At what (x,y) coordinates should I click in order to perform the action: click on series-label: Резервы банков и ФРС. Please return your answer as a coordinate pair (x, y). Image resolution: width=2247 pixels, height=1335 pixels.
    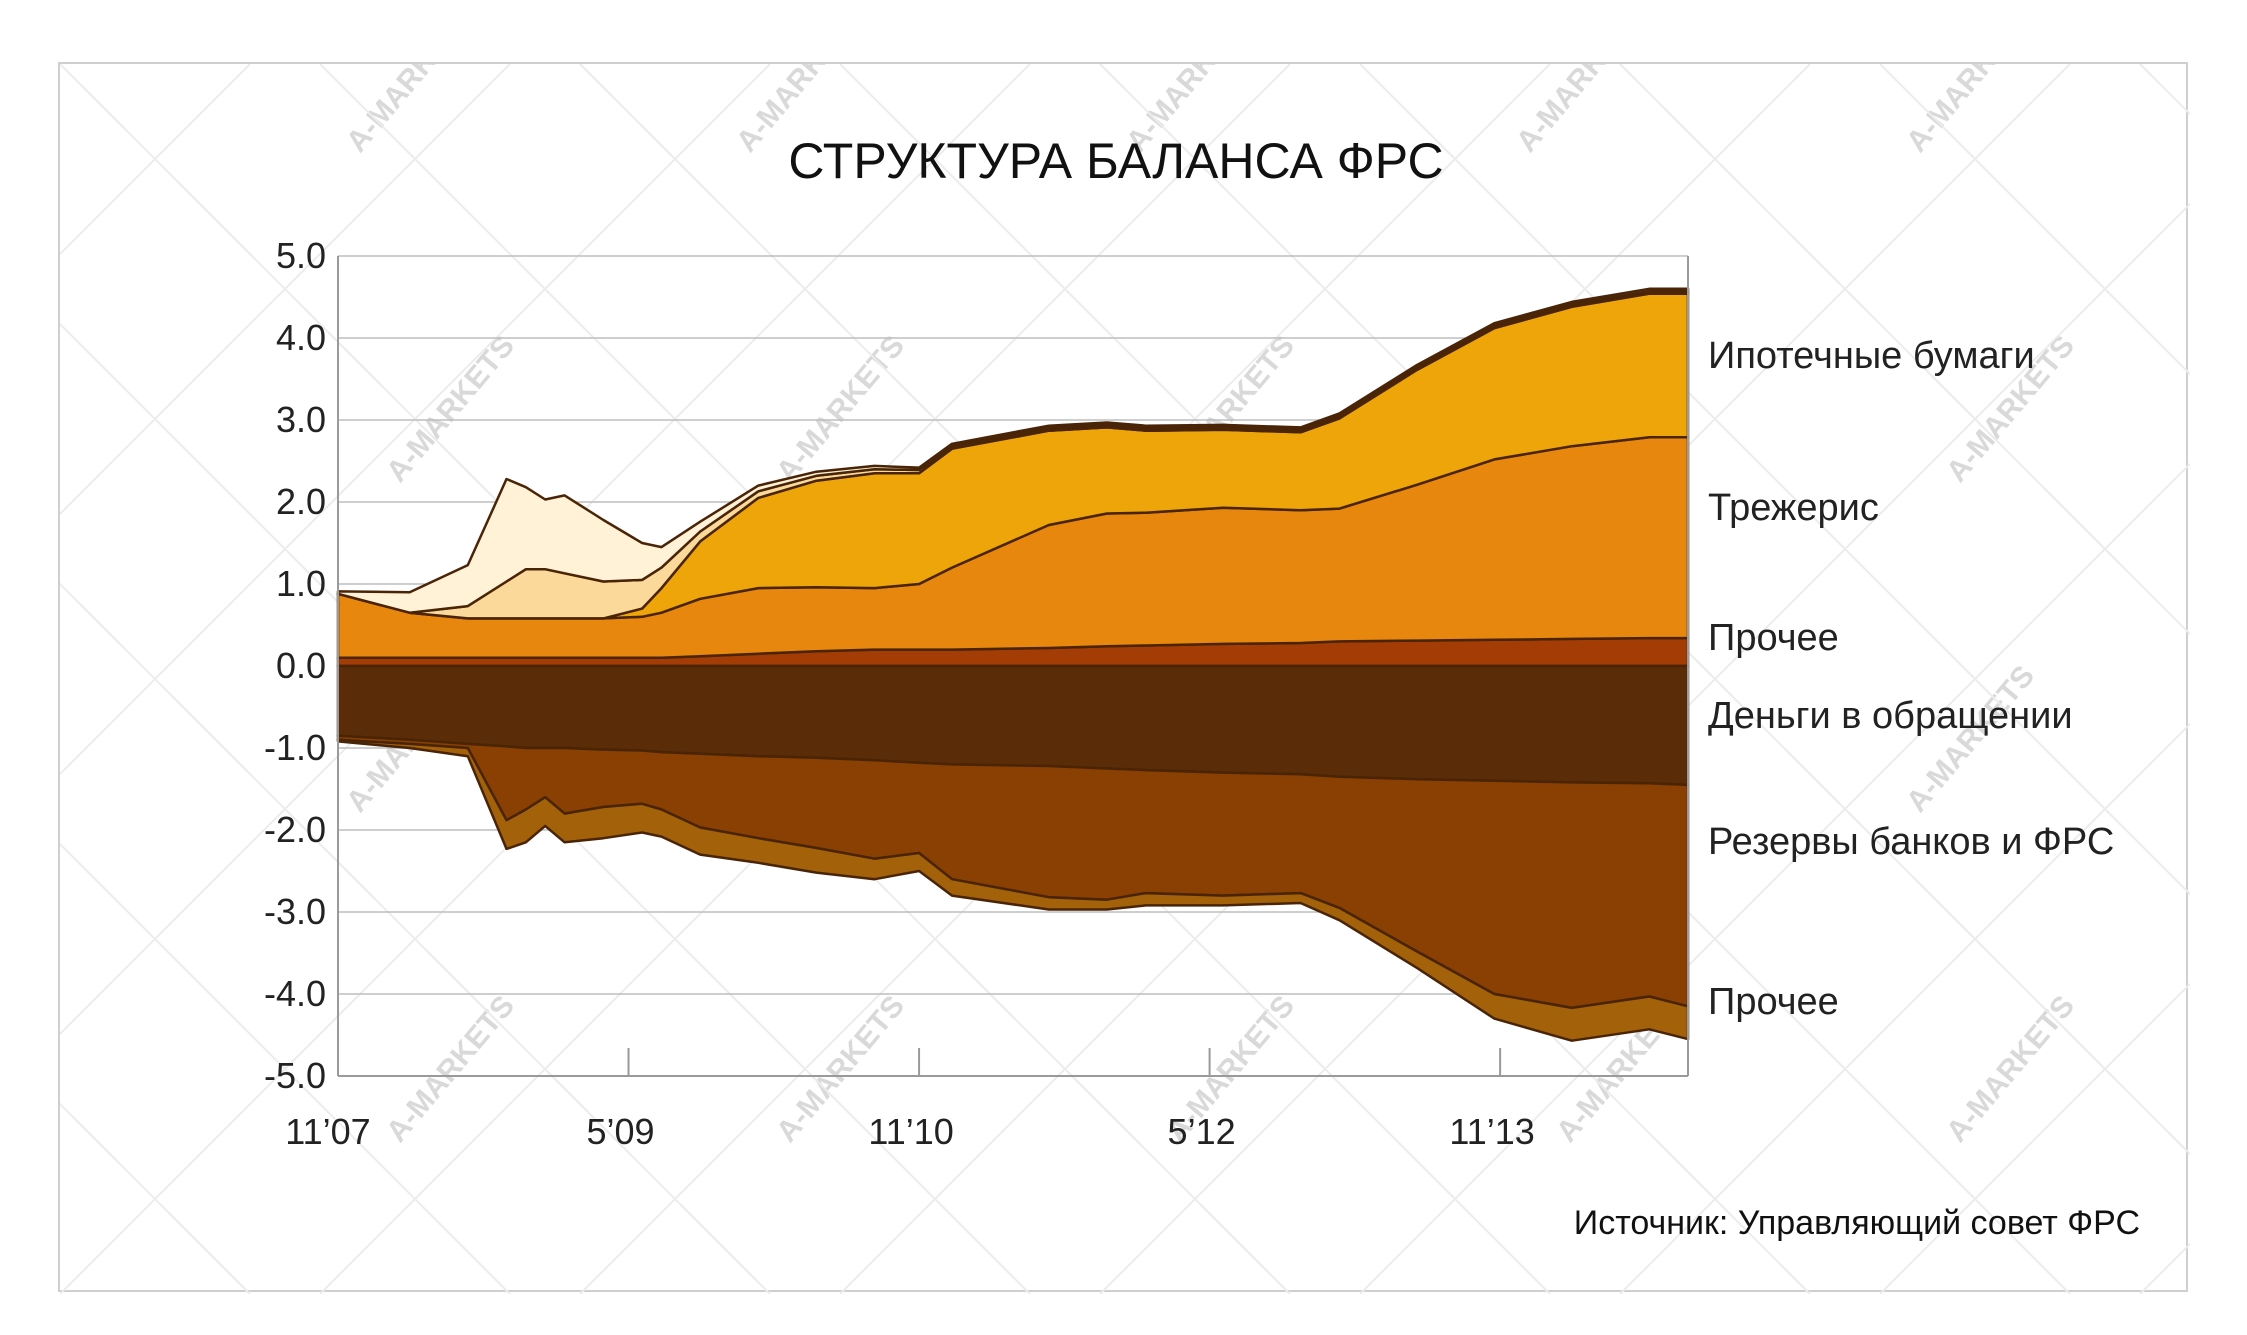
    Looking at the image, I should click on (1911, 842).